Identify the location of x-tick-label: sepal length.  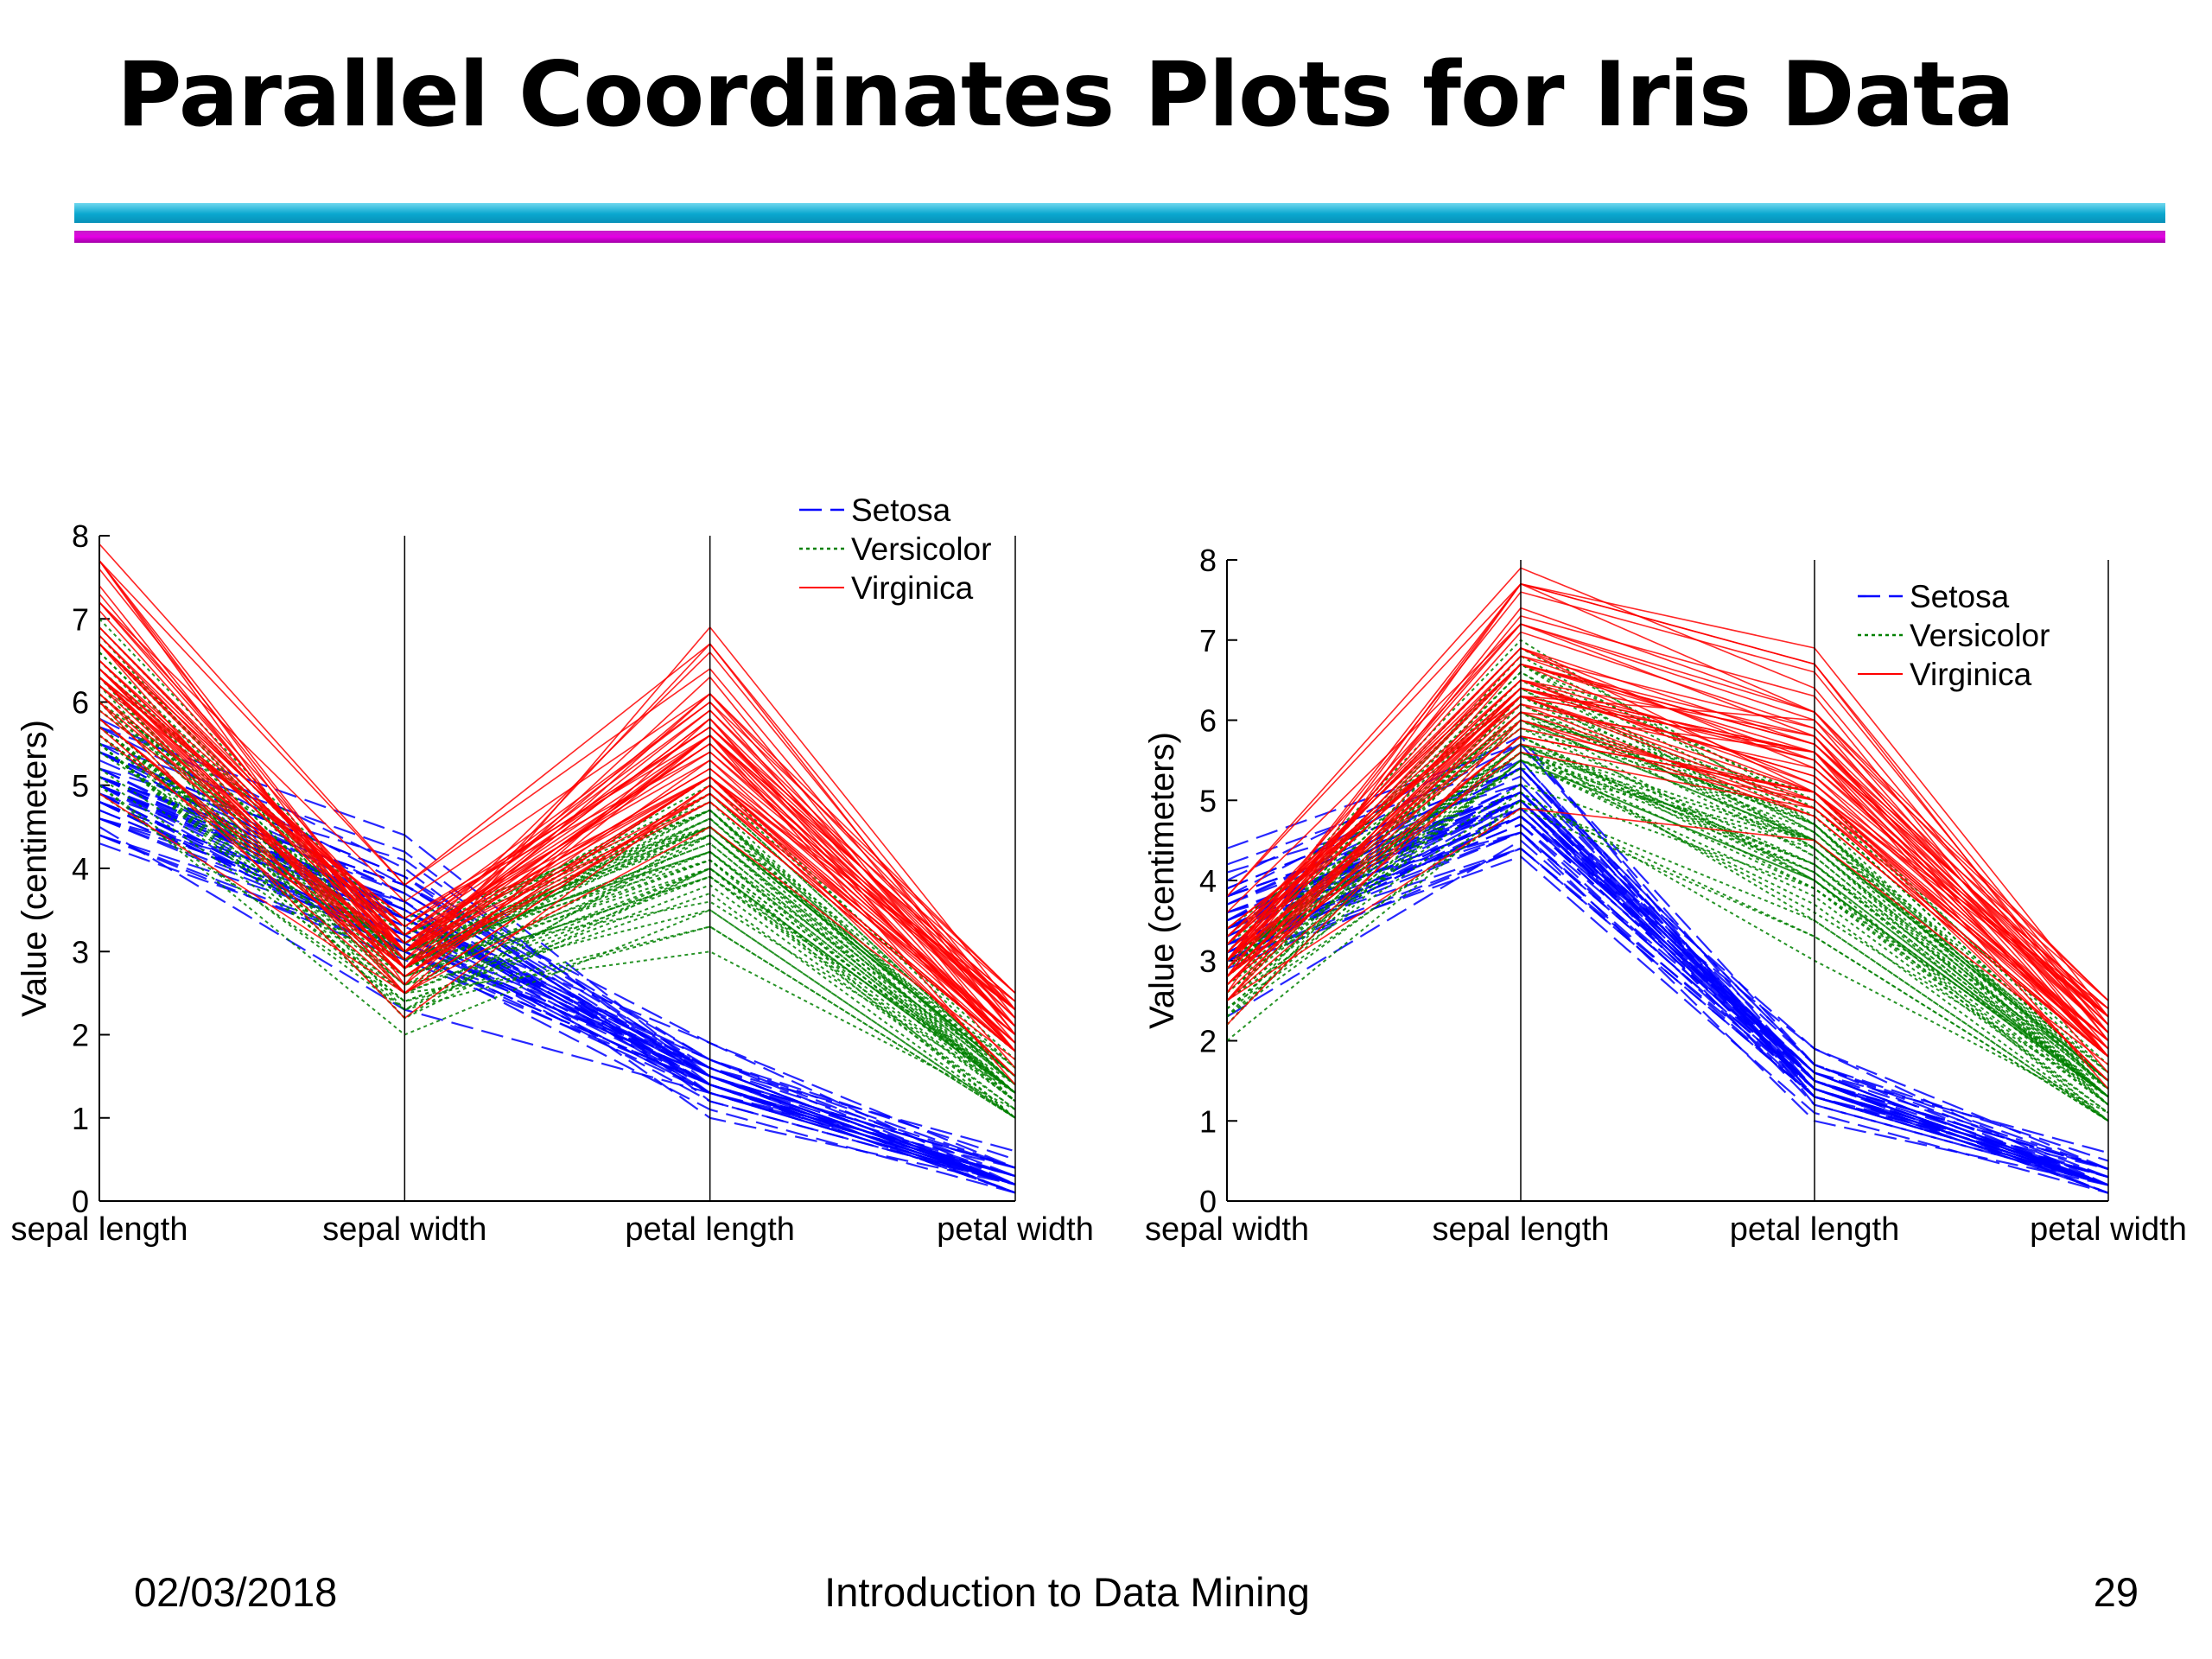
(1521, 1229).